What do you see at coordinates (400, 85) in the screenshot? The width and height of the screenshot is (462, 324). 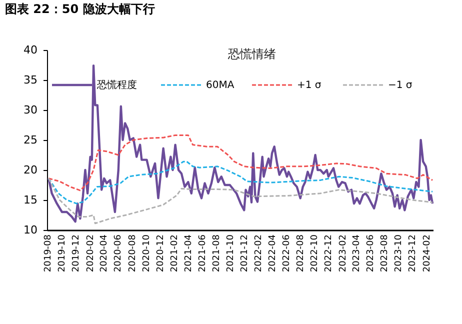 I see `legend-label: −1 σ` at bounding box center [400, 85].